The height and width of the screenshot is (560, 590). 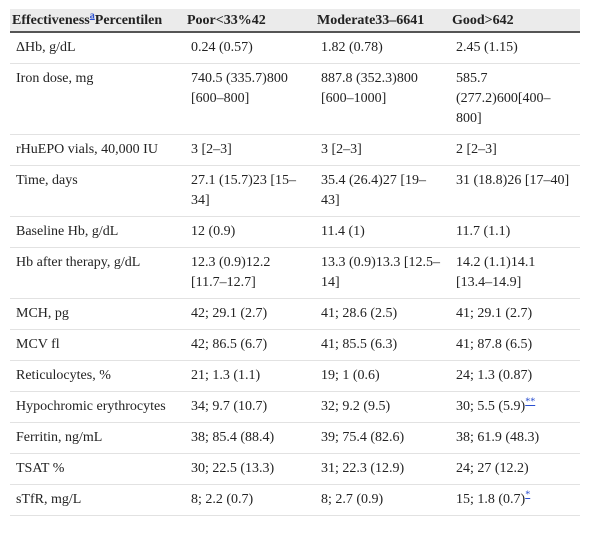 I want to click on cell-text: Percentilen, so click(x=128, y=20).